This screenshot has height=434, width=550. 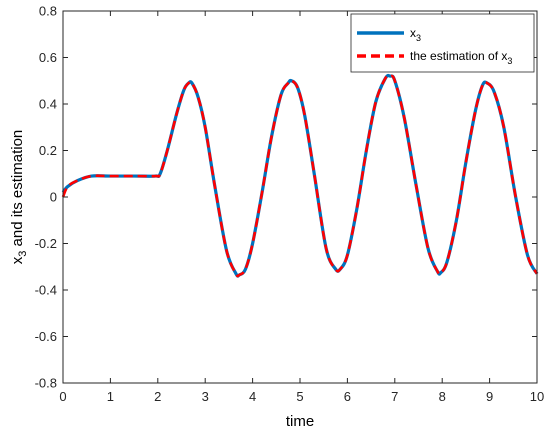 I want to click on x-tick-label: 8, so click(x=442, y=396).